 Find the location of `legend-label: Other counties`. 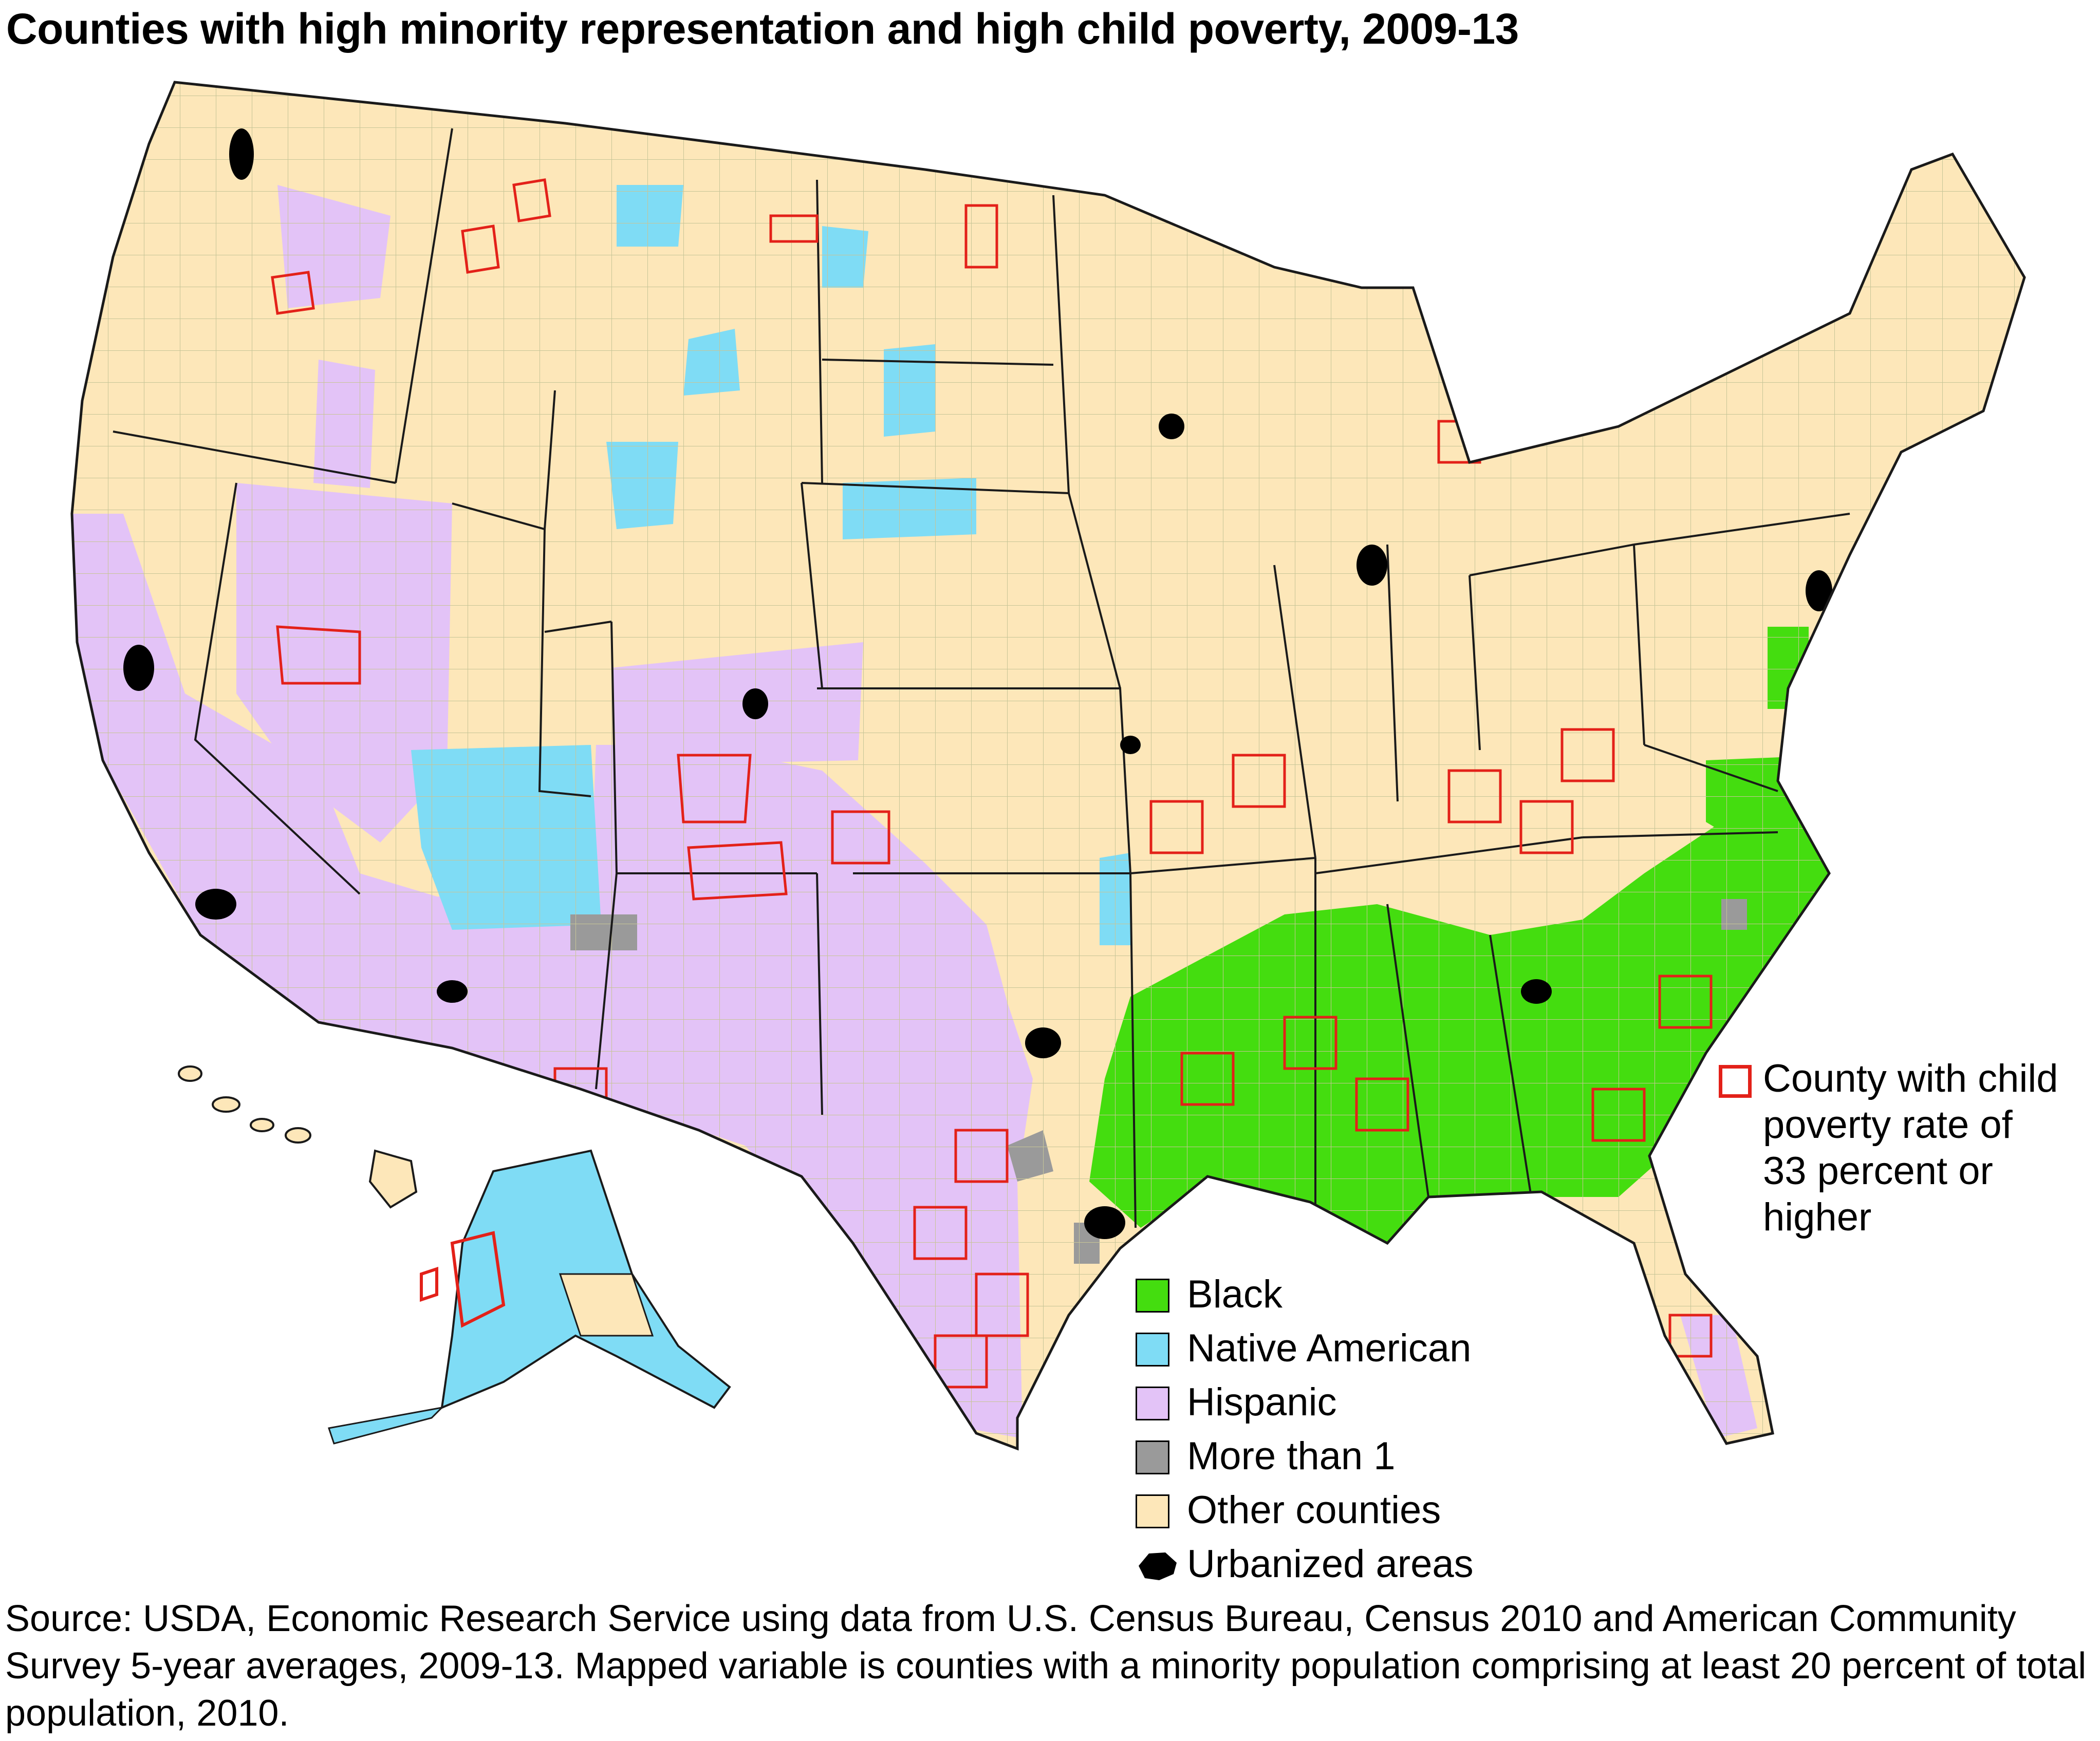

legend-label: Other counties is located at coordinates (1314, 1510).